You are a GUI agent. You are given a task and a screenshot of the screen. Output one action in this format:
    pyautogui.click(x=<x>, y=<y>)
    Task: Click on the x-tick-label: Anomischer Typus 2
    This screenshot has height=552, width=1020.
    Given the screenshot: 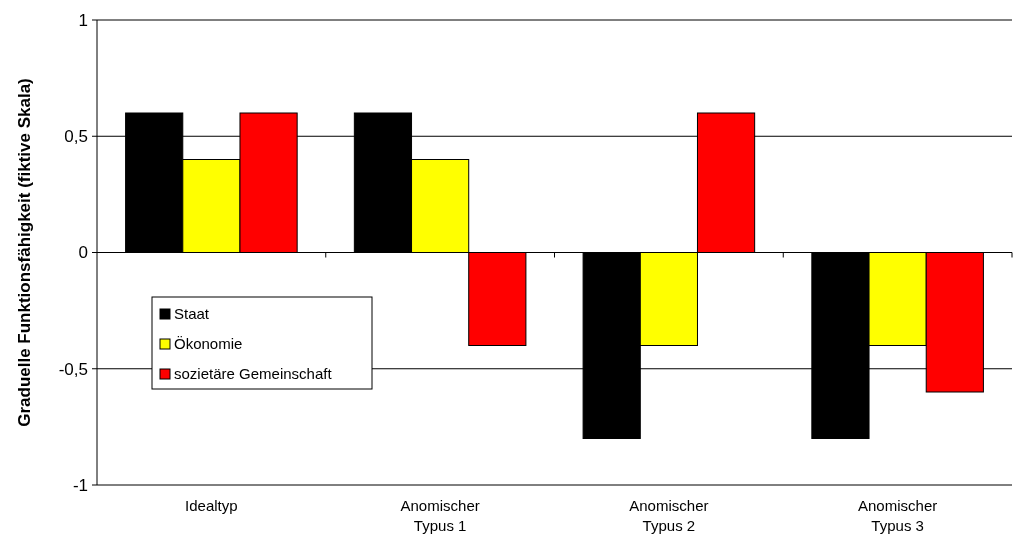 What is the action you would take?
    pyautogui.click(x=669, y=515)
    